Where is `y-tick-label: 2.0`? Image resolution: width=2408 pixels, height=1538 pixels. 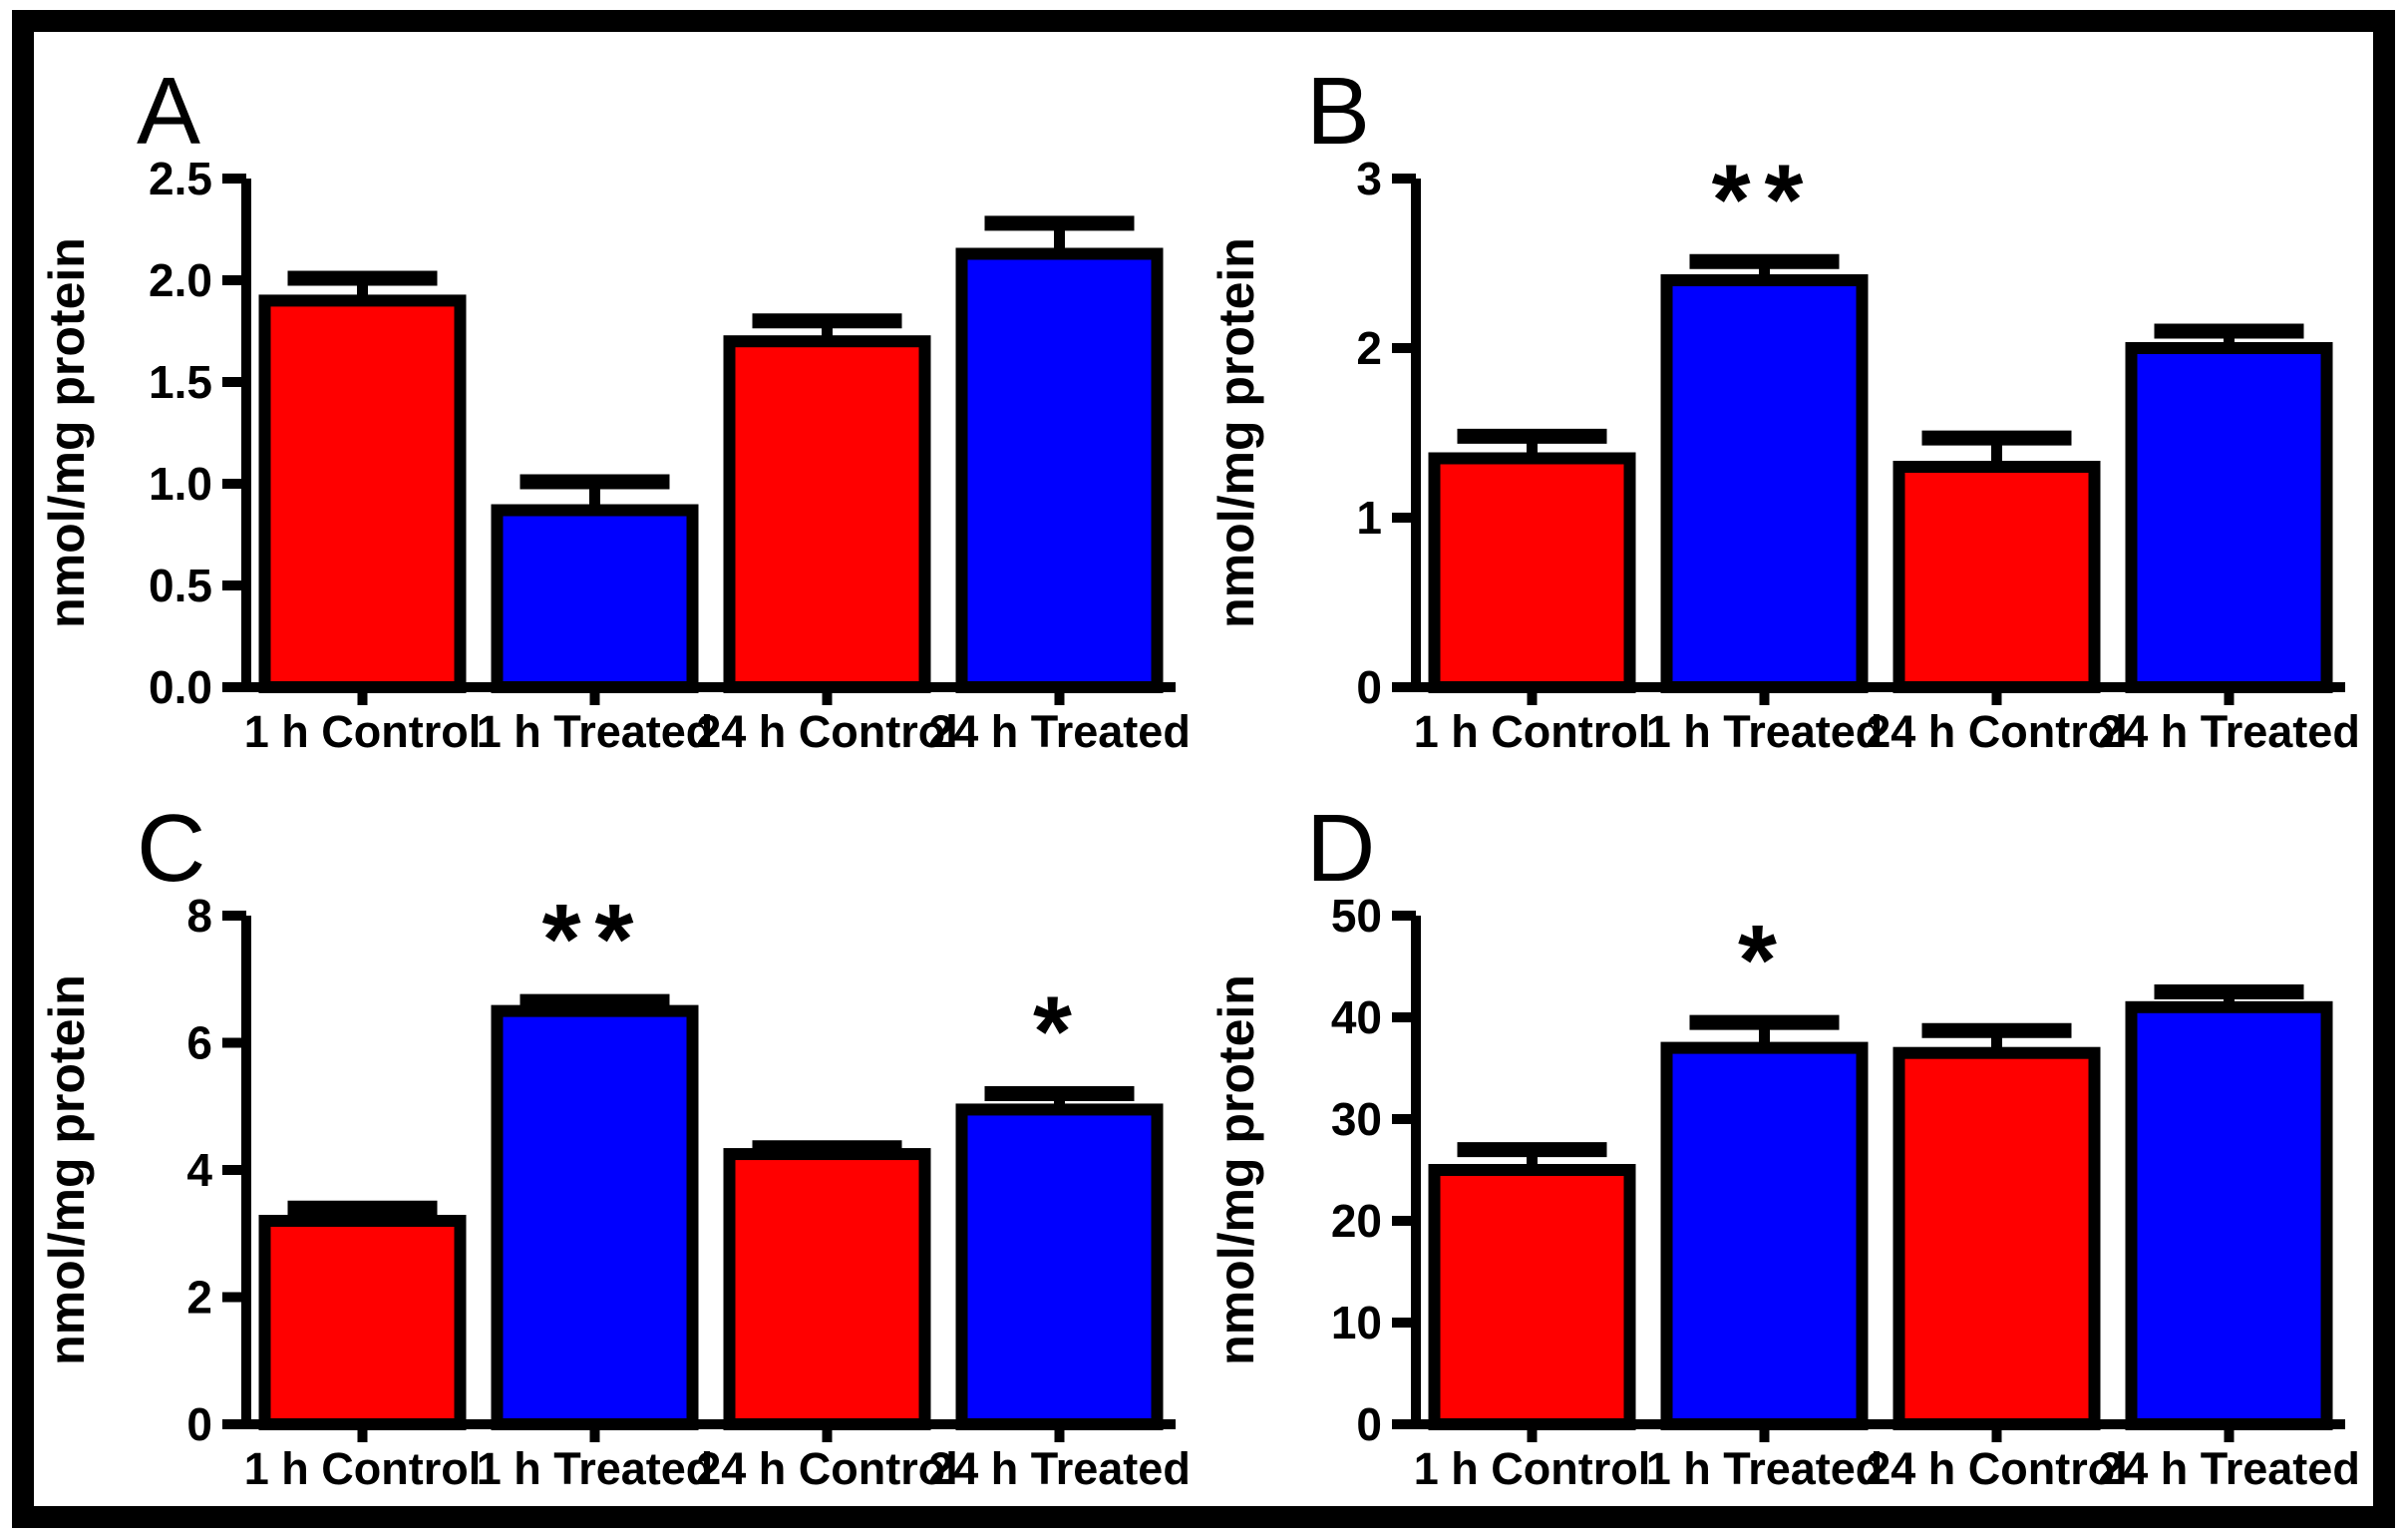 y-tick-label: 2.0 is located at coordinates (181, 280).